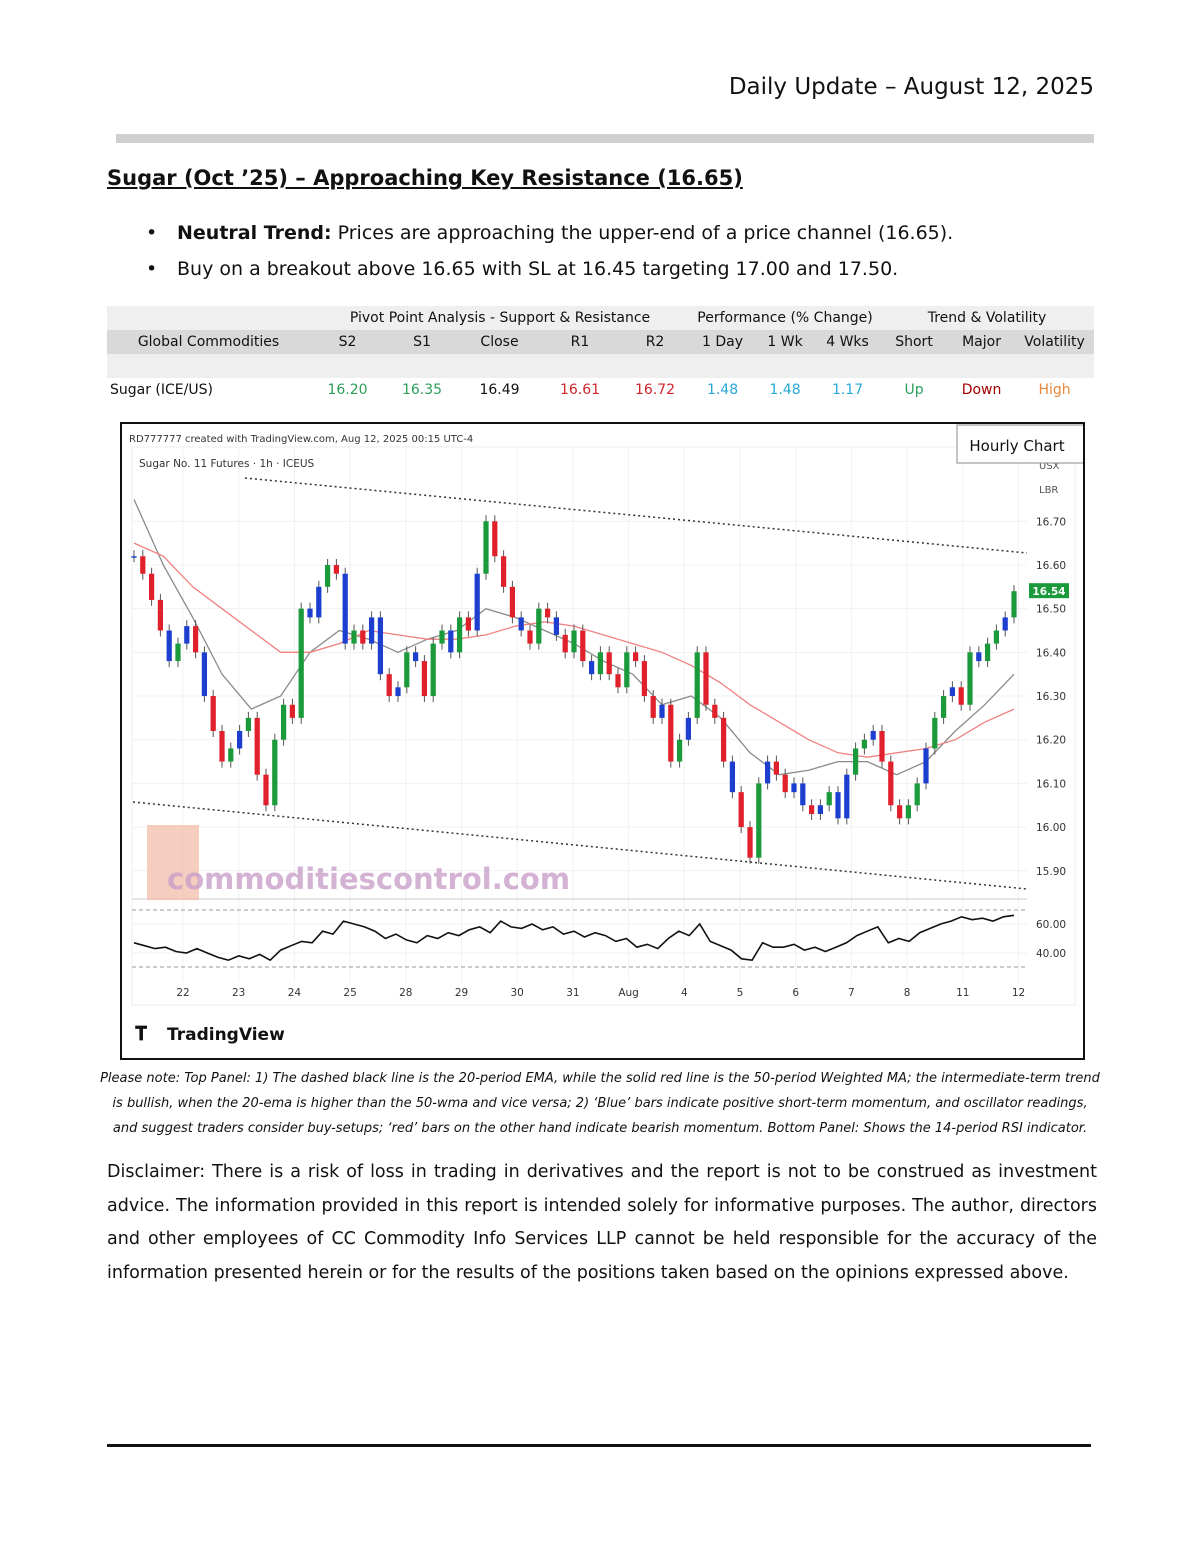  What do you see at coordinates (601, 366) in the screenshot?
I see `spacer-row` at bounding box center [601, 366].